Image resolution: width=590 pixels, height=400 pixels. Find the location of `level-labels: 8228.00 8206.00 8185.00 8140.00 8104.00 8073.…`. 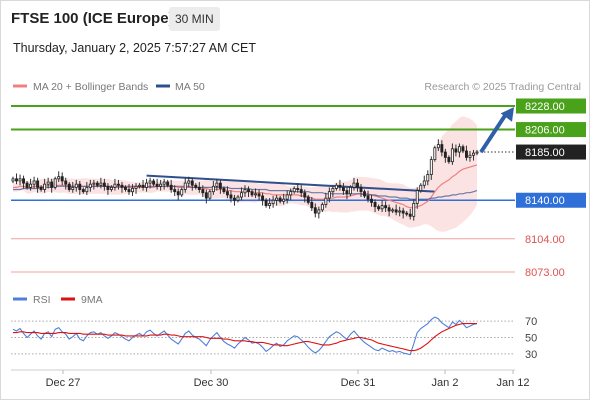

level-labels: 8228.00 8206.00 8185.00 8140.00 8104.00 8073.… is located at coordinates (551, 188).